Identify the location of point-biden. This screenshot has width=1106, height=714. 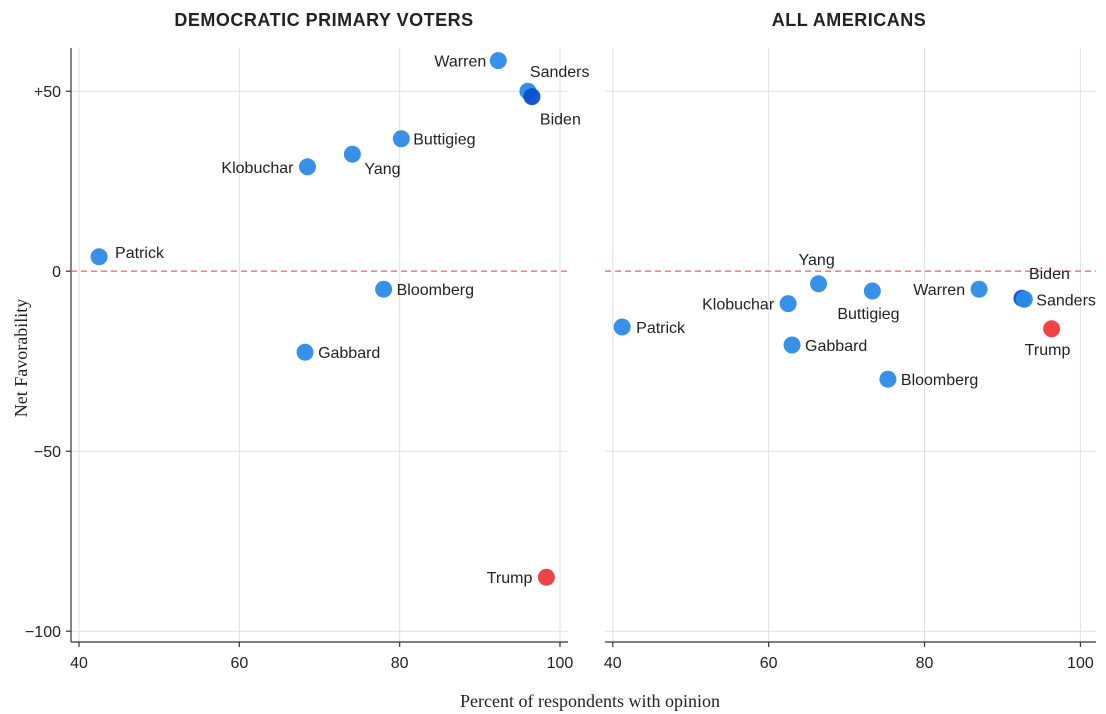
(532, 97).